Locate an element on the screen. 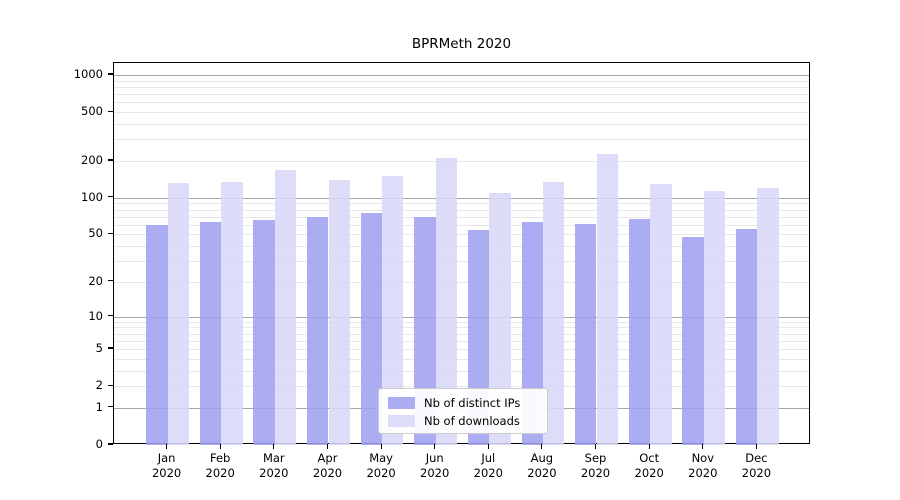 The height and width of the screenshot is (500, 900). x-tick-month: Jun is located at coordinates (434, 458).